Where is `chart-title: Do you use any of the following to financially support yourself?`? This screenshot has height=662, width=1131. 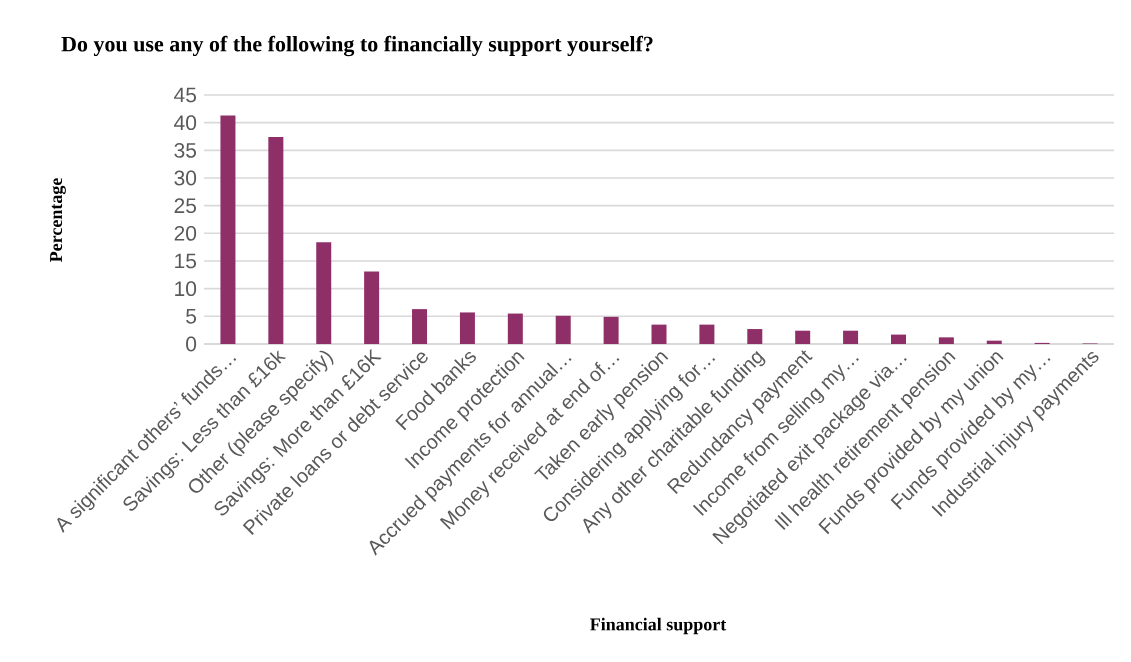 chart-title: Do you use any of the following to financially support yourself? is located at coordinates (357, 46).